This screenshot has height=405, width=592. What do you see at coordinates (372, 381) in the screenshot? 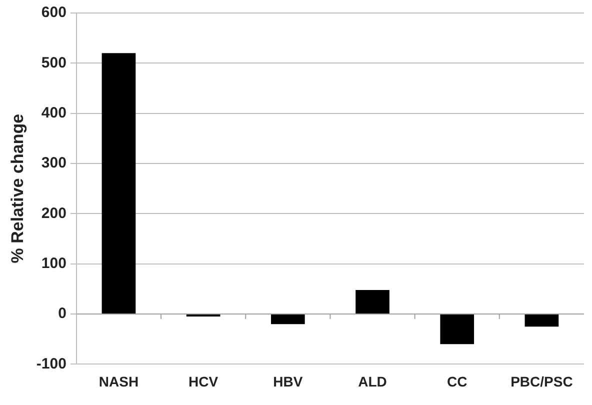
I see `x-tick-label: ALD` at bounding box center [372, 381].